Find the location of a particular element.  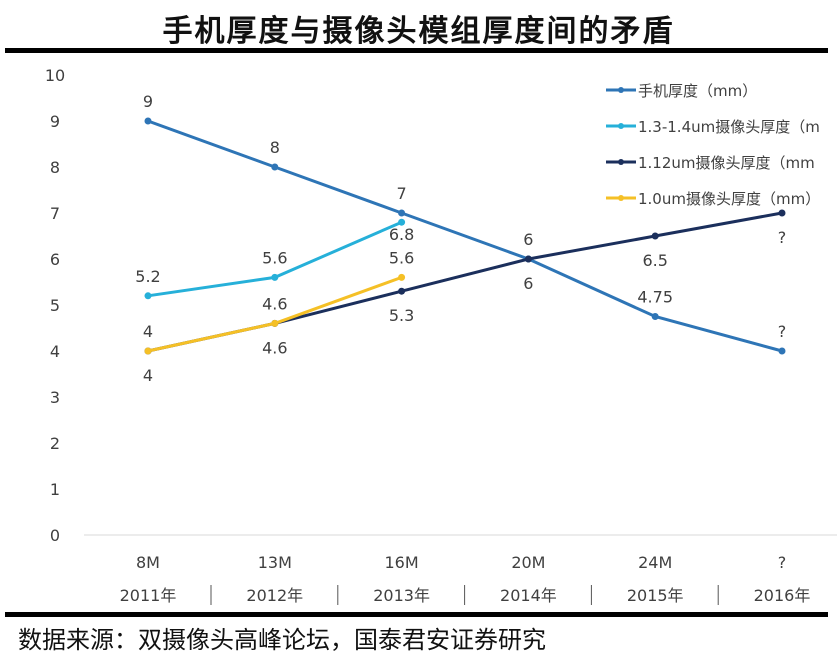

data-label: 5.3 is located at coordinates (401, 315).